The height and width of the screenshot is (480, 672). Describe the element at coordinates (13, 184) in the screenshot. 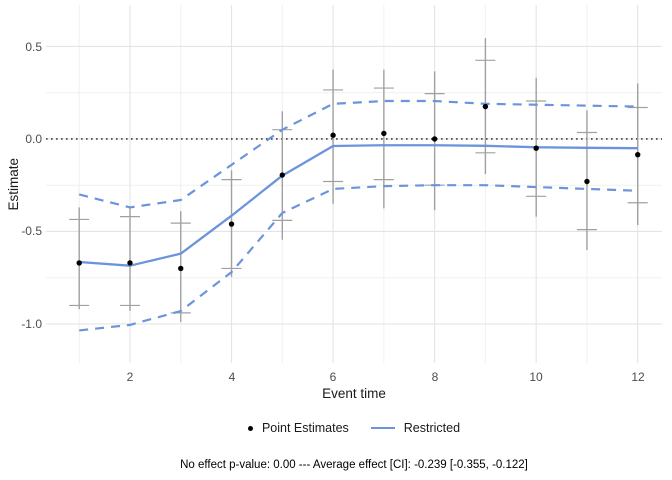

I see `y-axis-title: Estimate` at that location.